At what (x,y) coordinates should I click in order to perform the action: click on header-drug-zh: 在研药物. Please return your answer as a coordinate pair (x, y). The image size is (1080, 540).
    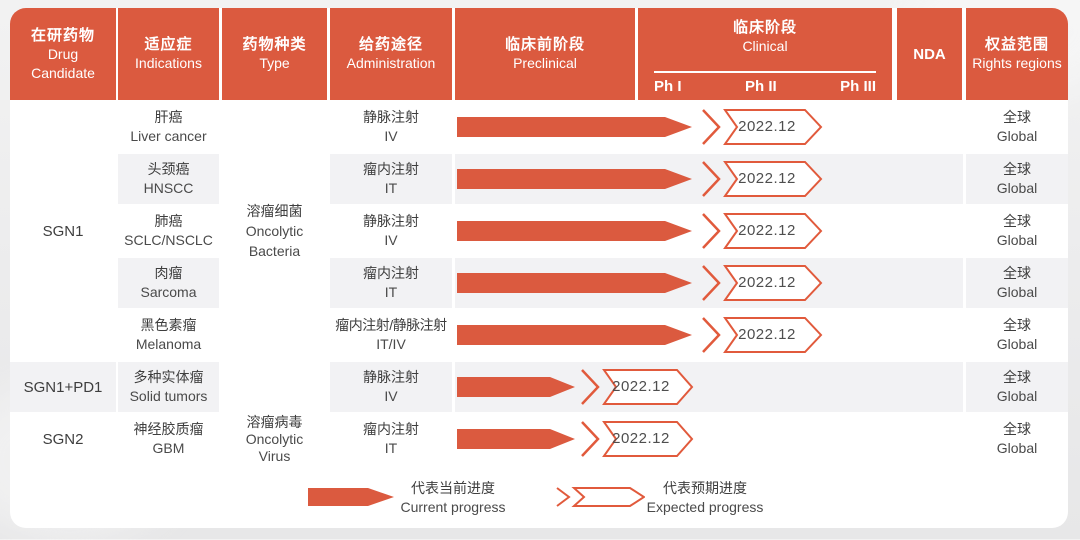
    Looking at the image, I should click on (62, 35).